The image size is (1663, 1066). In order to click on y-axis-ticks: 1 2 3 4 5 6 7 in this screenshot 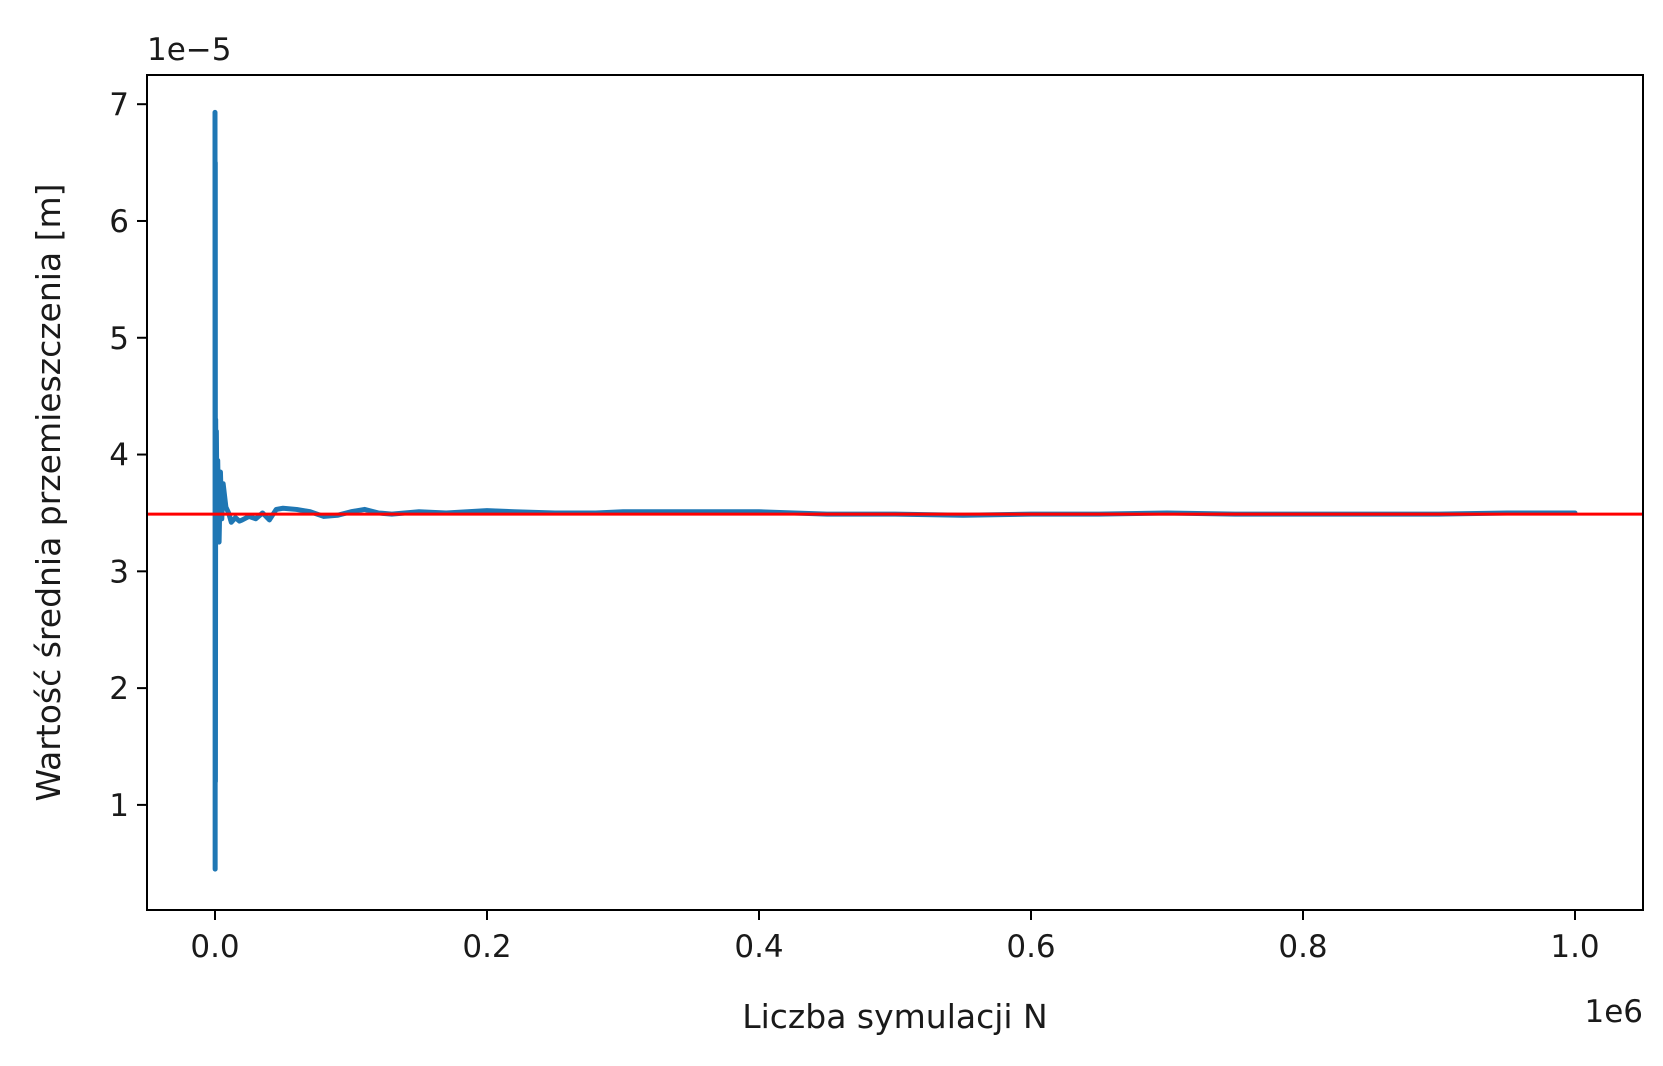, I will do `click(128, 455)`.